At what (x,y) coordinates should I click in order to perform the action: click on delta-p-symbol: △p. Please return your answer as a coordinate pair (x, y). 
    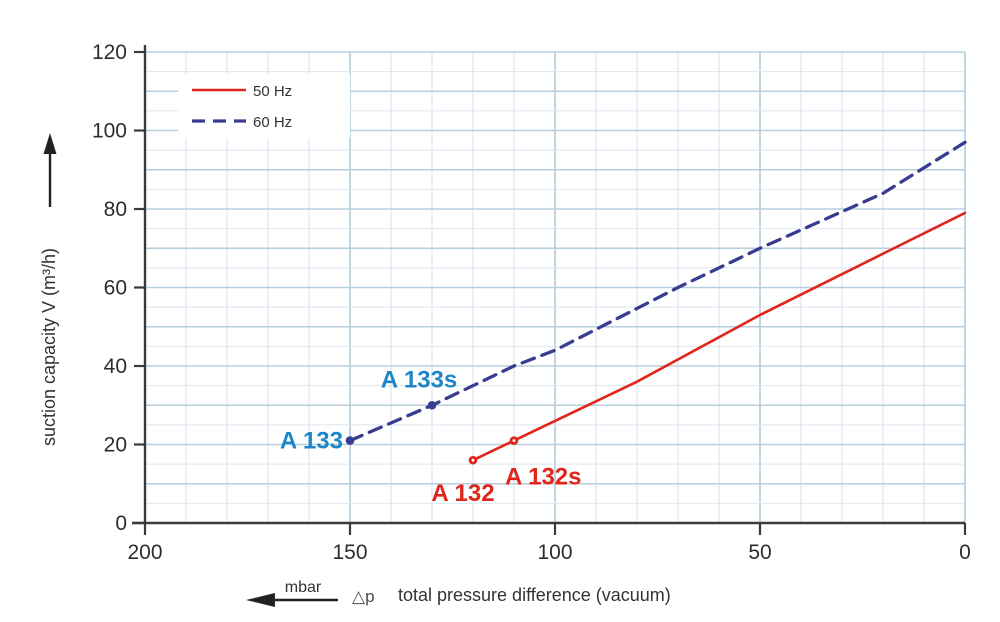
    Looking at the image, I should click on (363, 596).